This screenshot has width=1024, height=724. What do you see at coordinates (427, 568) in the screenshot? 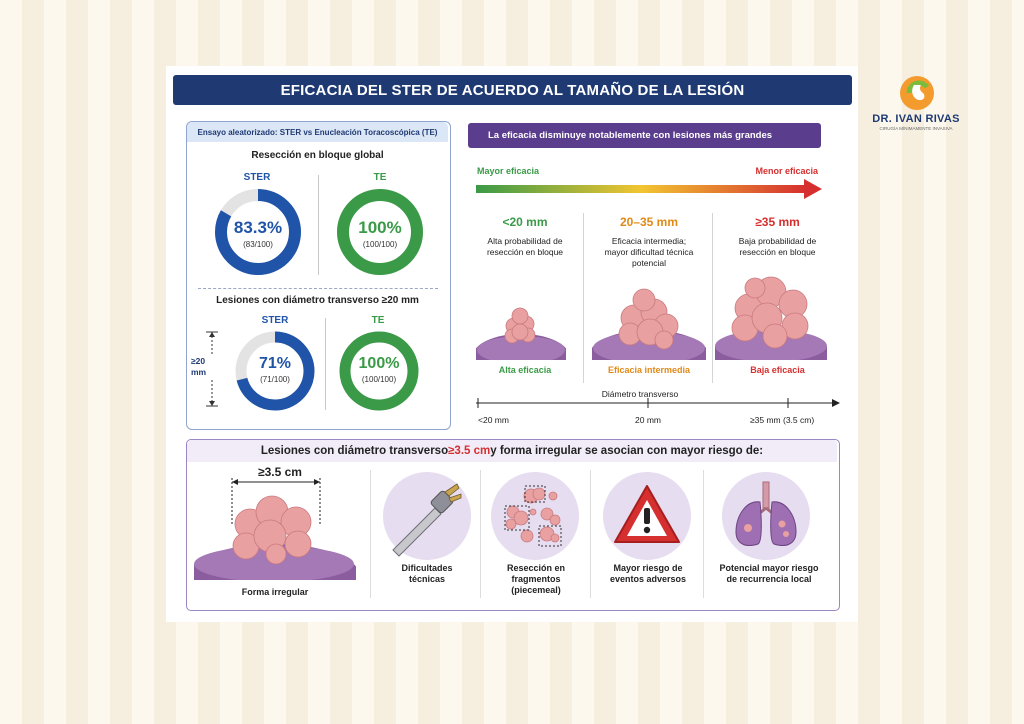
I see `caption-line: Dificultades` at bounding box center [427, 568].